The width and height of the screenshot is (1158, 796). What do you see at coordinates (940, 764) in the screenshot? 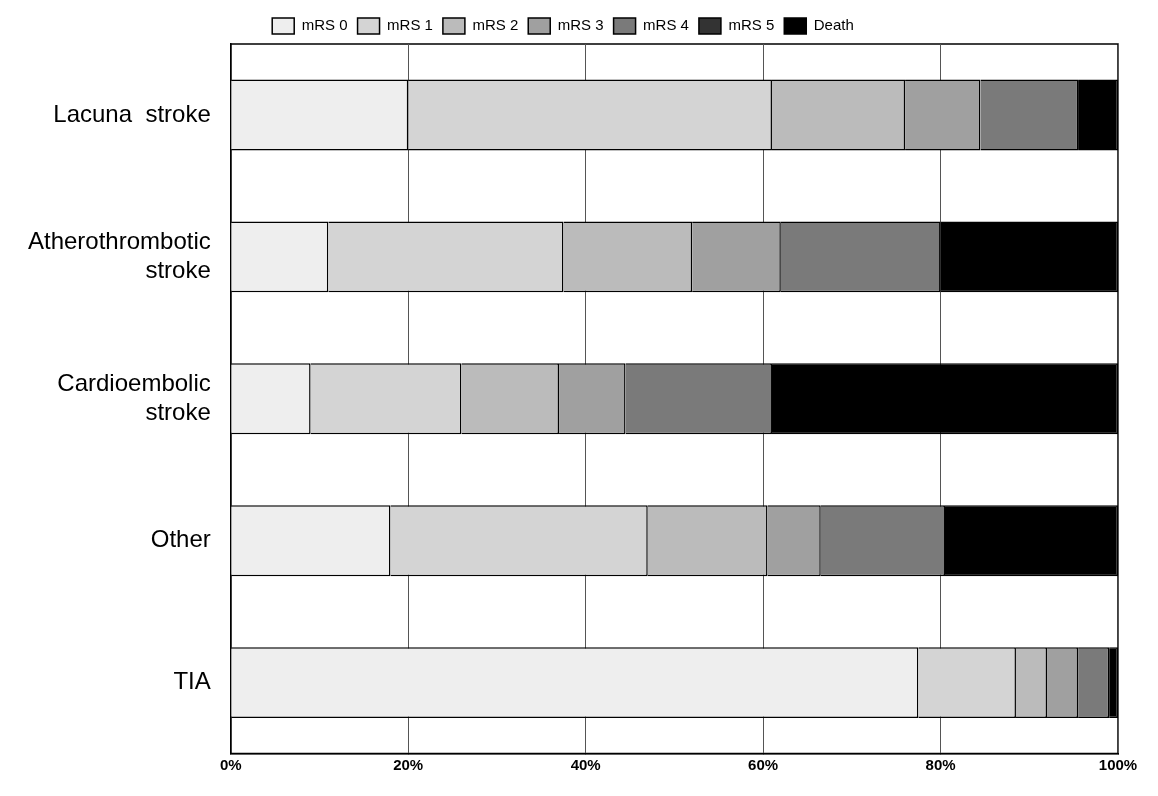
I see `x-tick-label: 80%` at bounding box center [940, 764].